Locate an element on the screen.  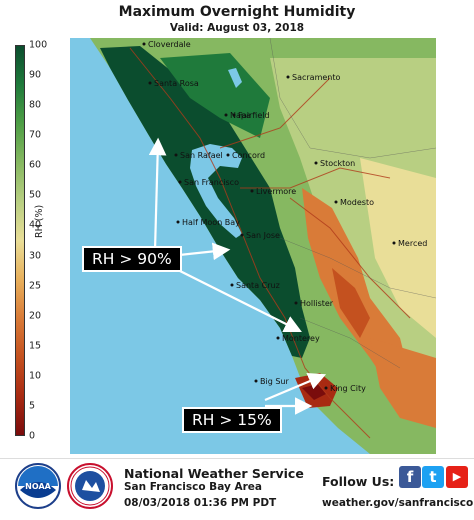
legend-tick: 90 is located at coordinates (35, 75).